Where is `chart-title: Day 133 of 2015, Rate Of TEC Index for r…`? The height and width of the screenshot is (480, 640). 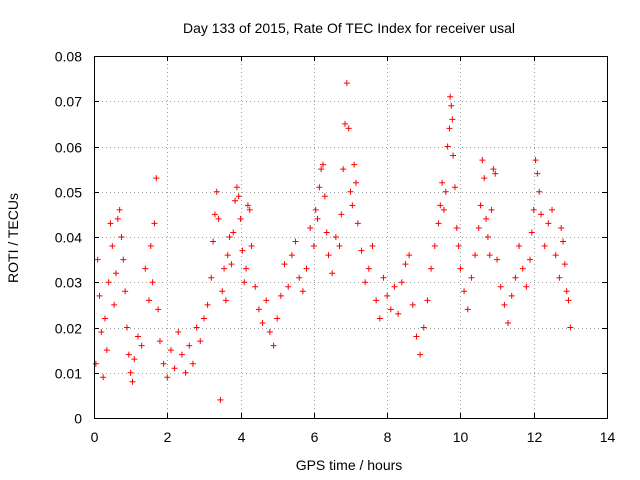
chart-title: Day 133 of 2015, Rate Of TEC Index for r… is located at coordinates (349, 28).